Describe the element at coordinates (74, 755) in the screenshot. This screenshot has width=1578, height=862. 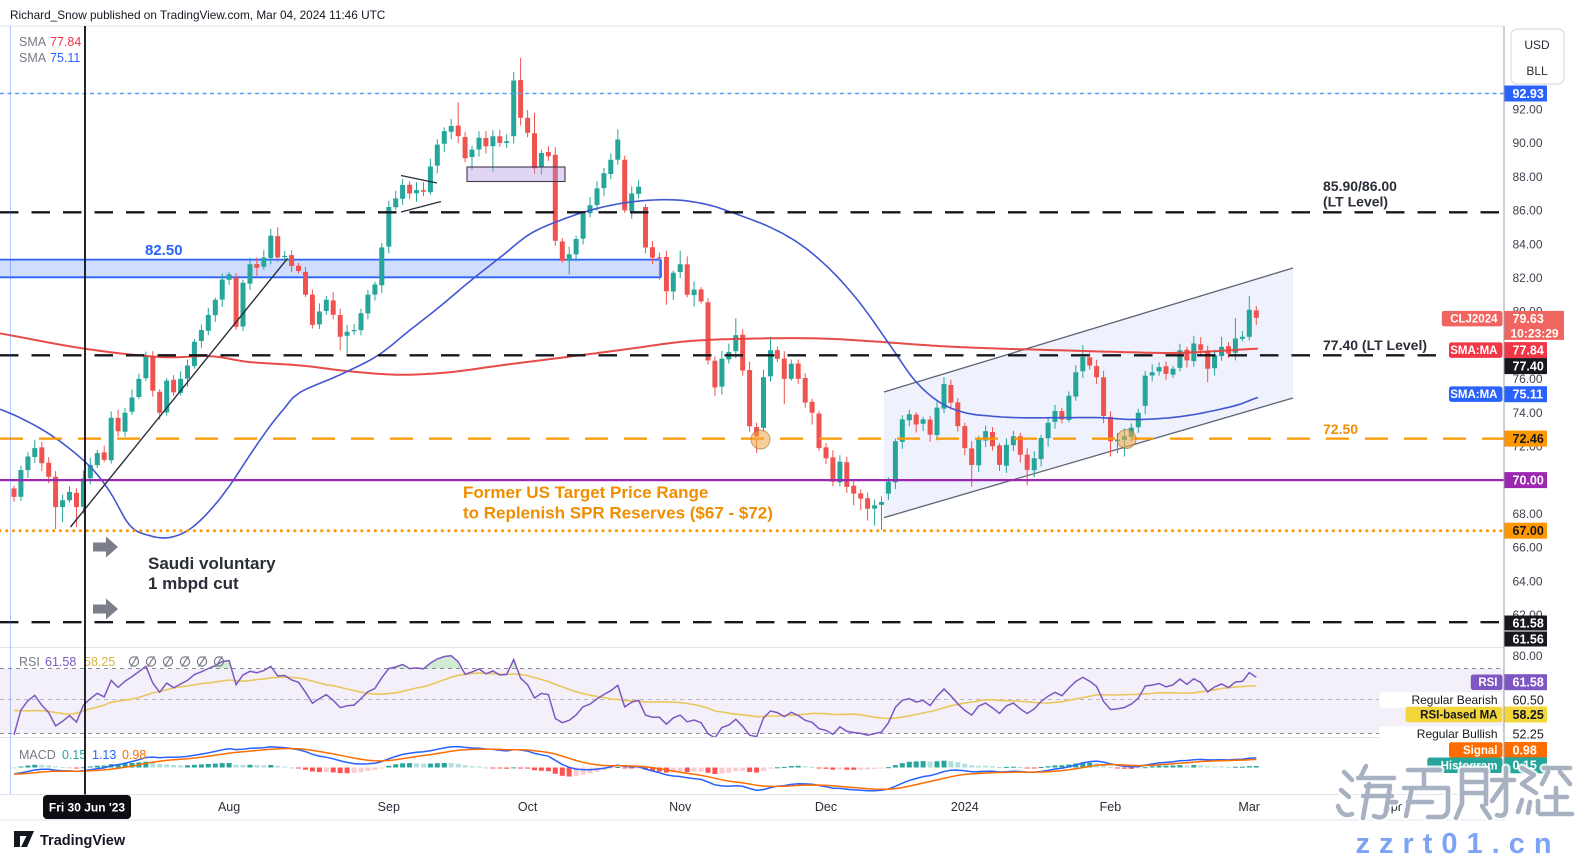
I see `svg-text: 0.15` at that location.